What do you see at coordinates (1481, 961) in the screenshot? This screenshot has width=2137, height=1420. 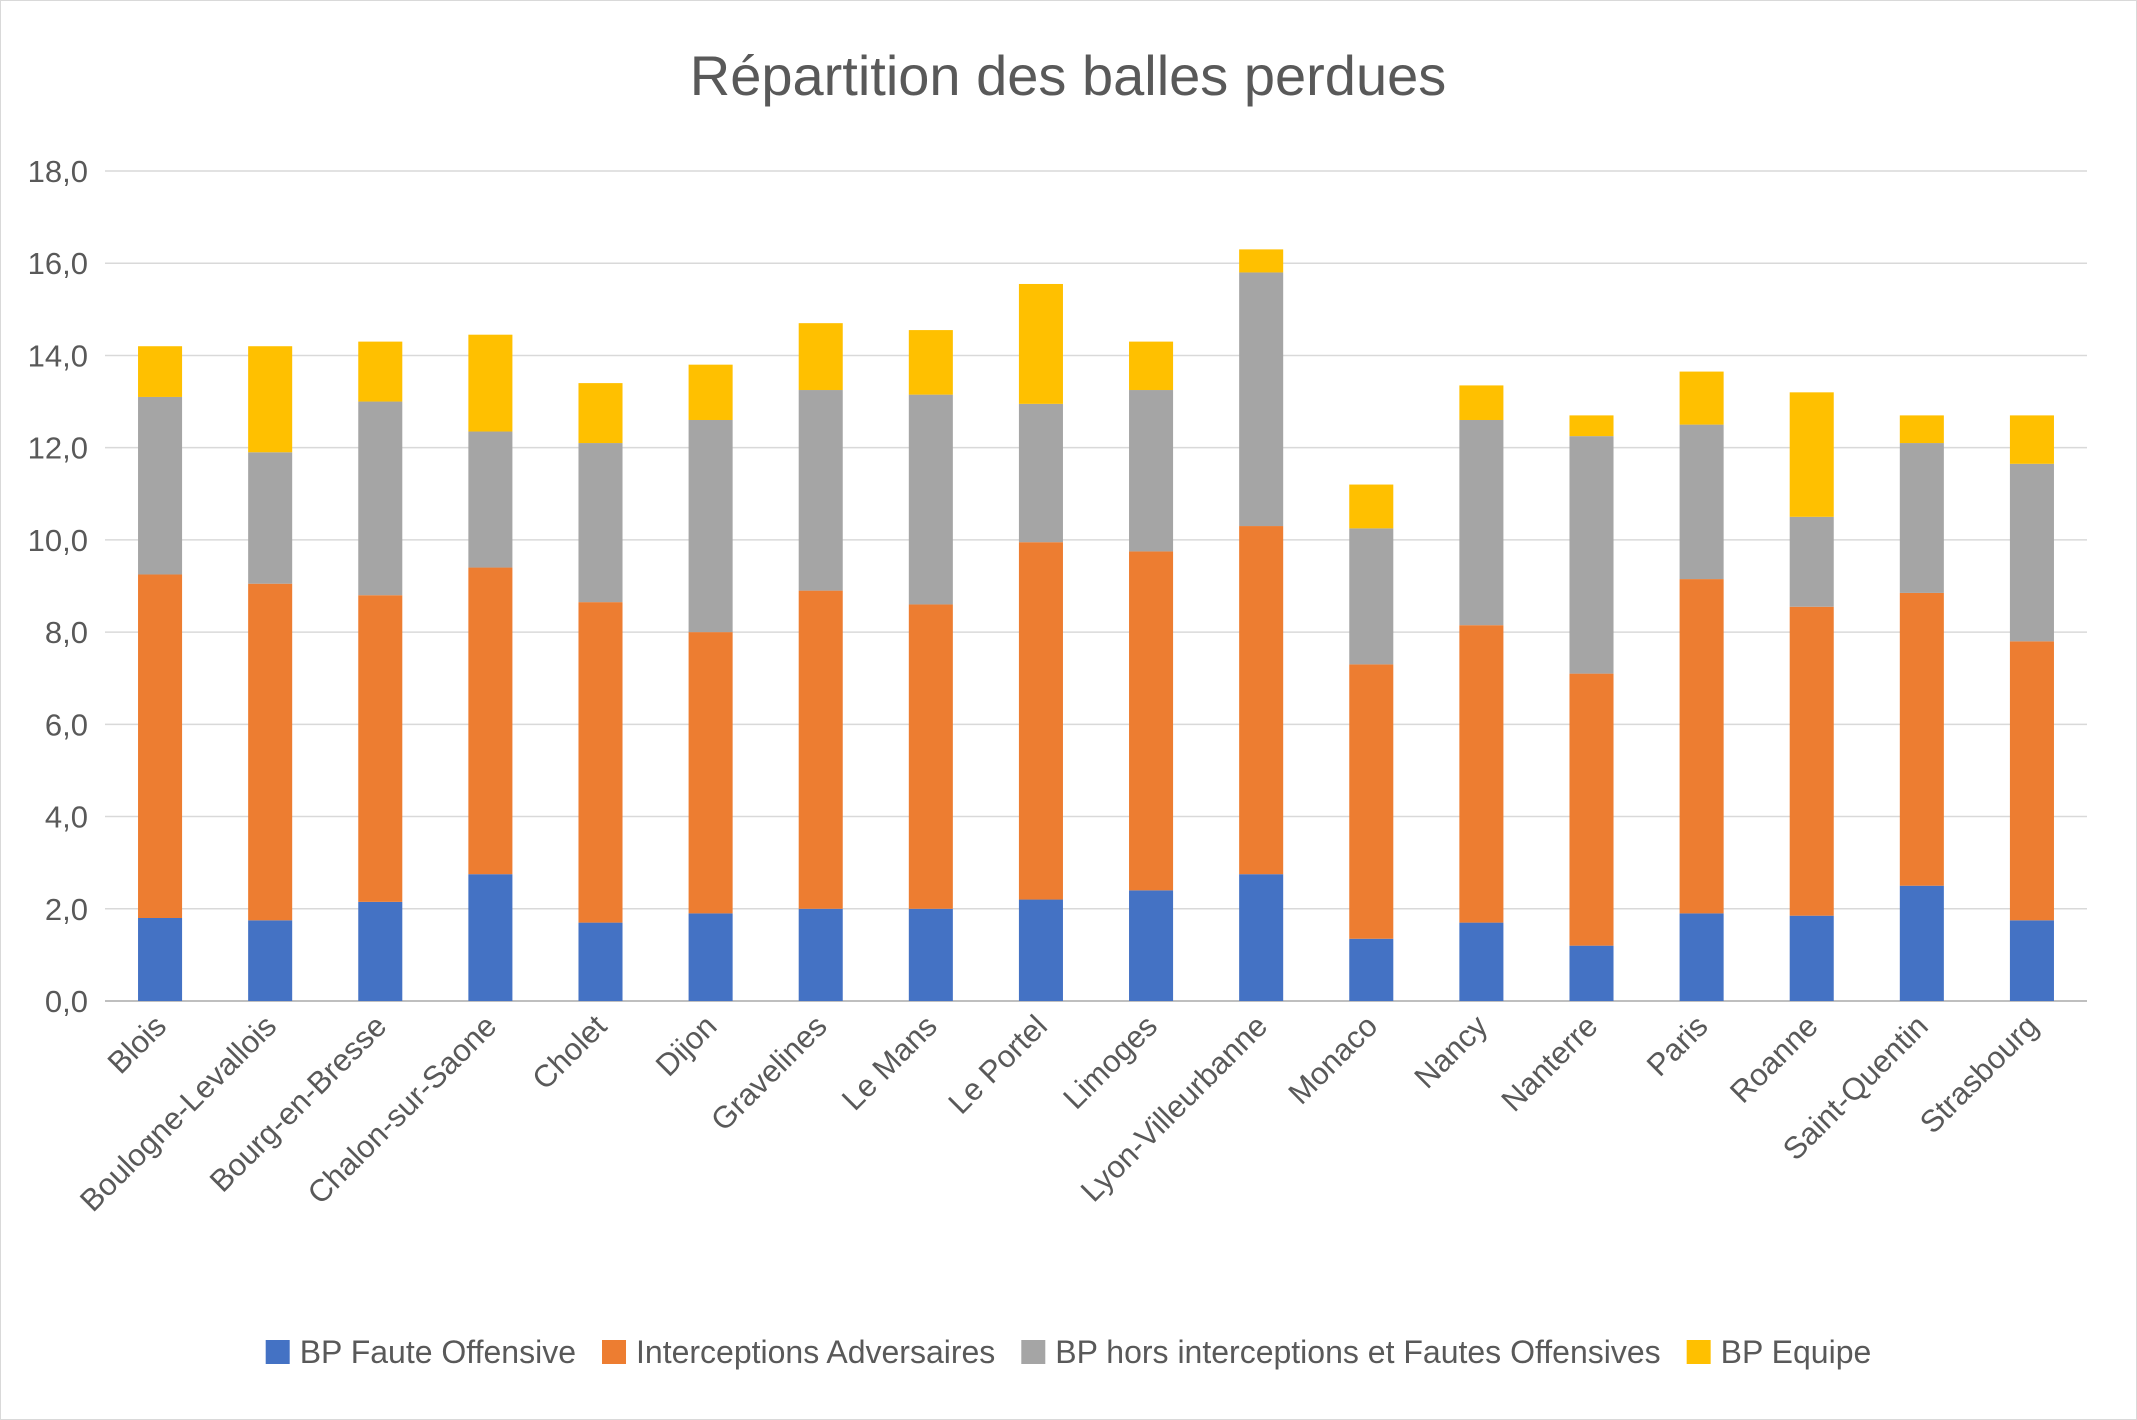 I see `bar-segment-1-nancy` at bounding box center [1481, 961].